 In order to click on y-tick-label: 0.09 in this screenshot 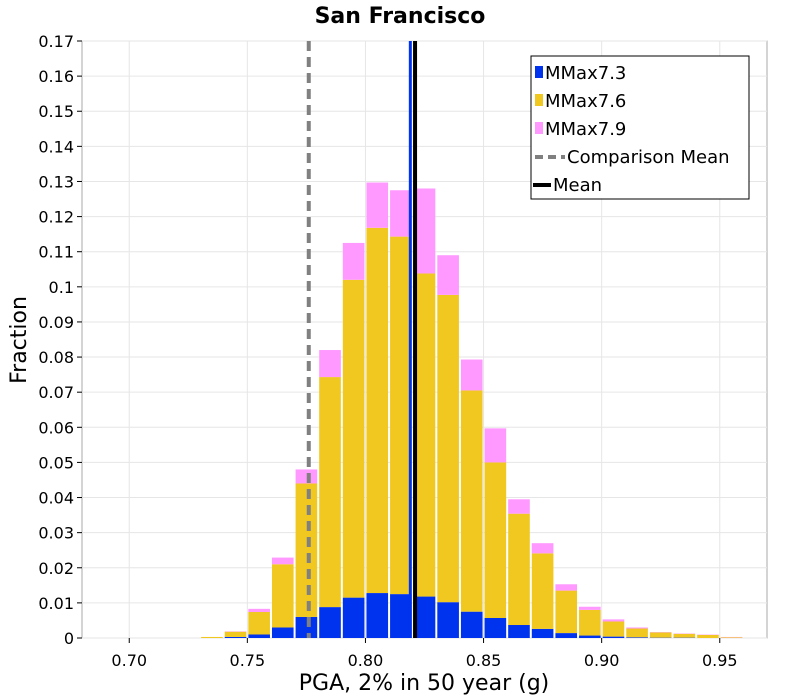, I will do `click(56, 322)`.